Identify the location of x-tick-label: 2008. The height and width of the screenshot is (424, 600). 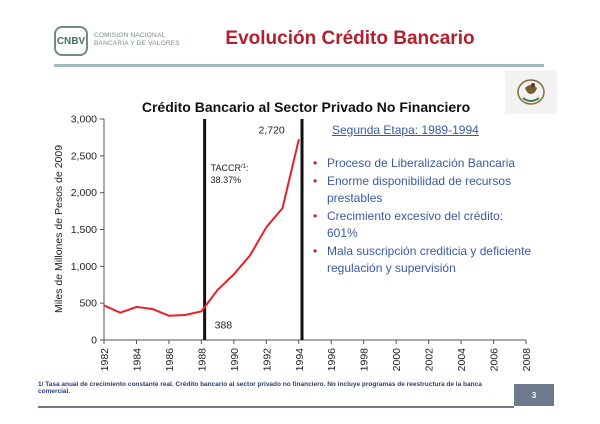
(527, 360).